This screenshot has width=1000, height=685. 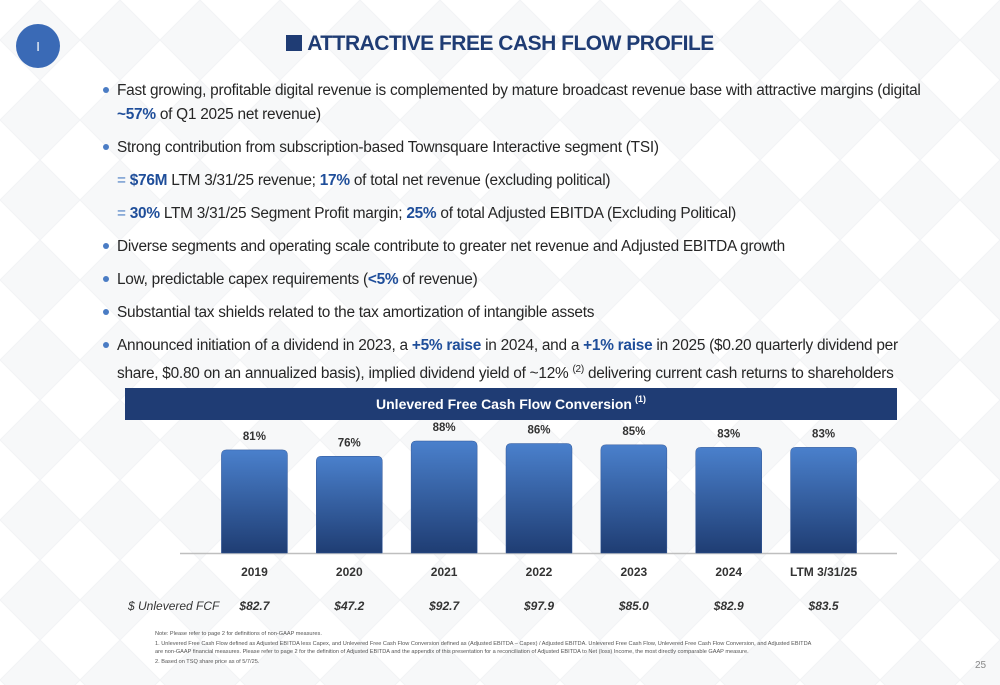 What do you see at coordinates (421, 213) in the screenshot?
I see `text-run: 25%` at bounding box center [421, 213].